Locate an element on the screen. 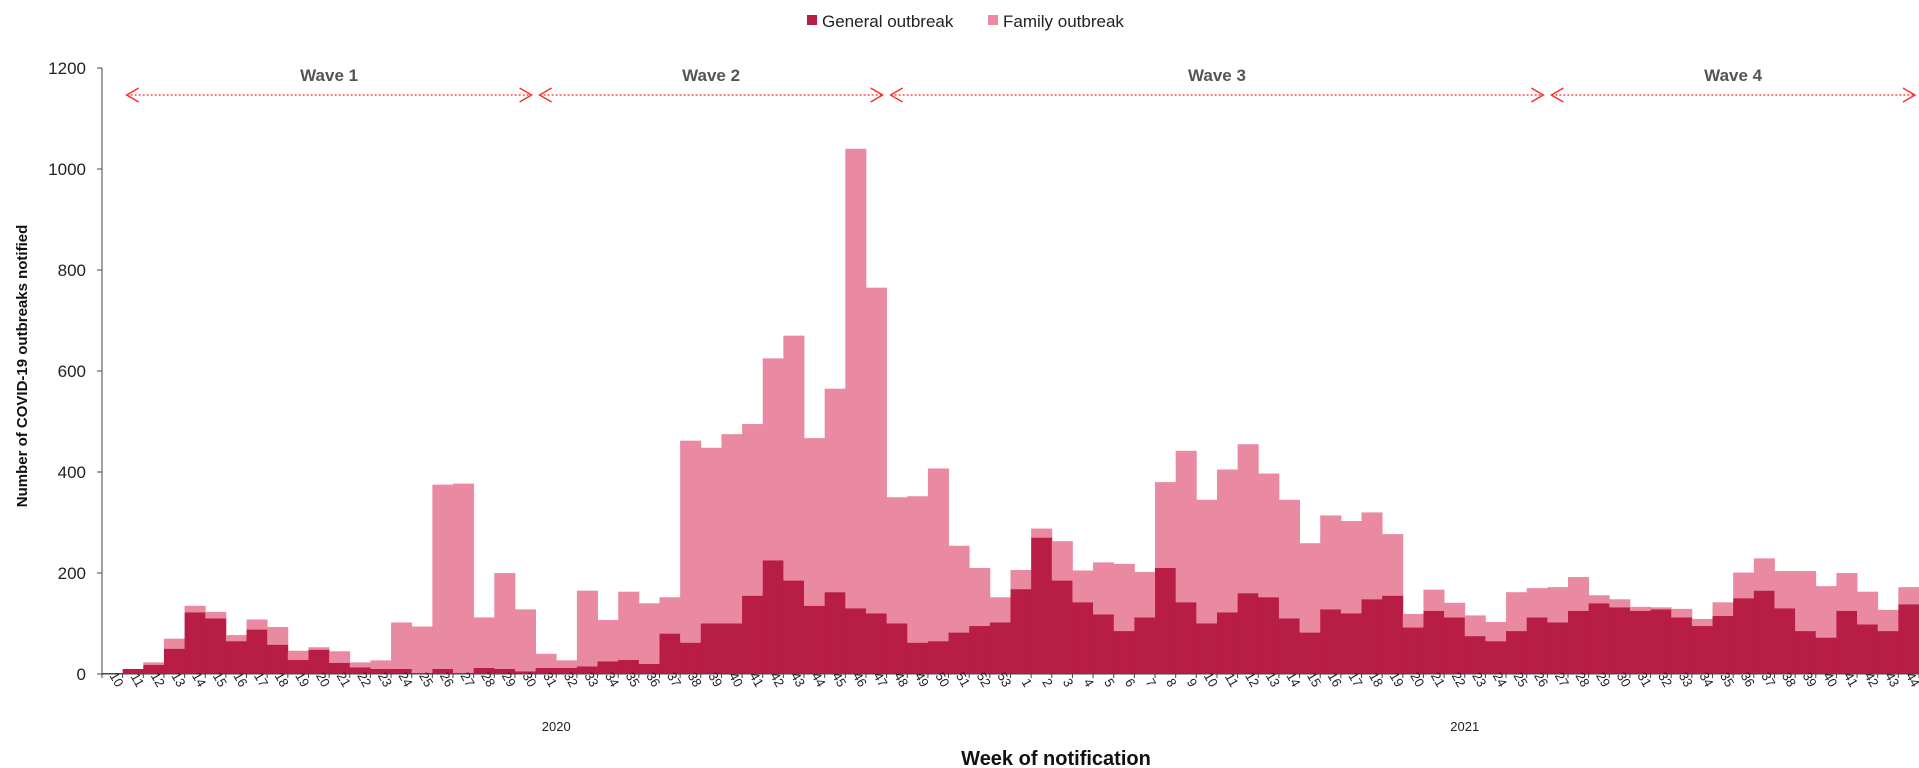  x-tick-label: 45 is located at coordinates (839, 679).